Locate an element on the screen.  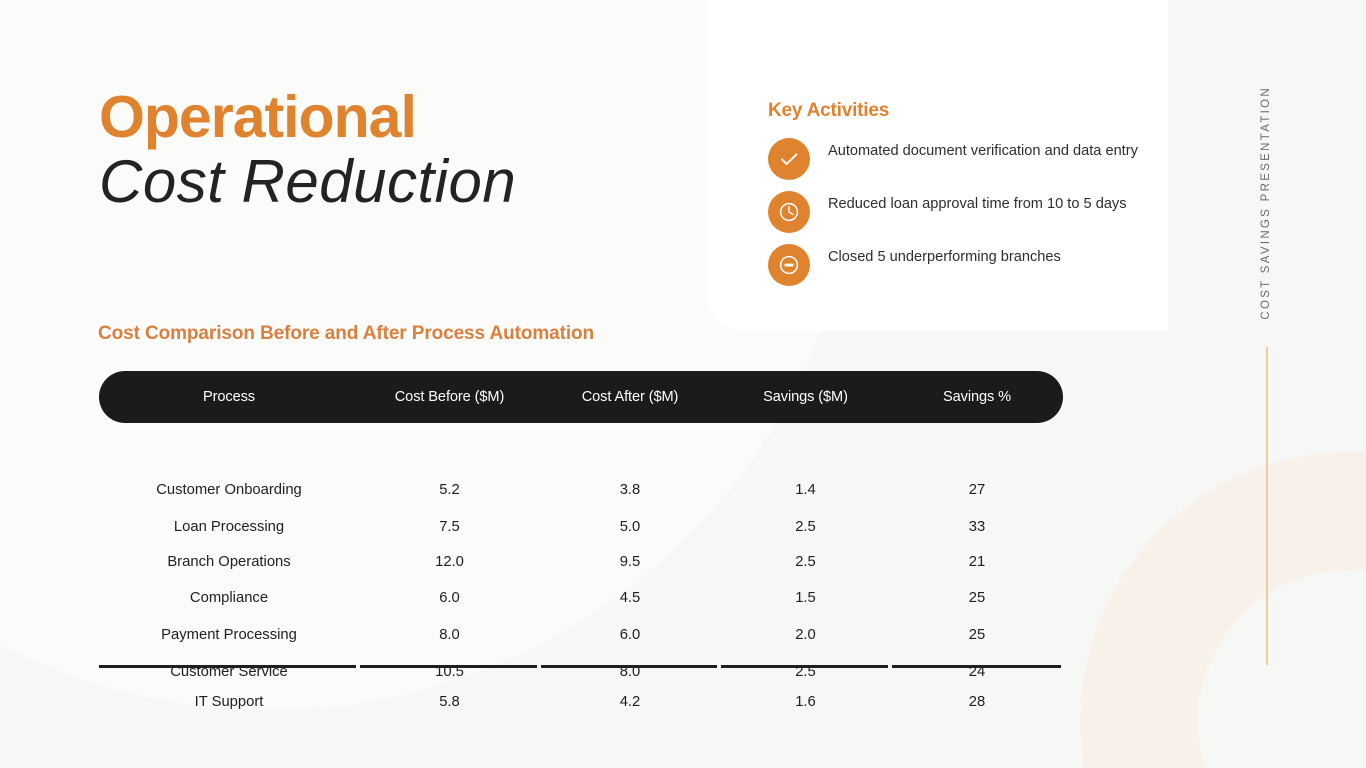
table-cell-value: 28 is located at coordinates (977, 702).